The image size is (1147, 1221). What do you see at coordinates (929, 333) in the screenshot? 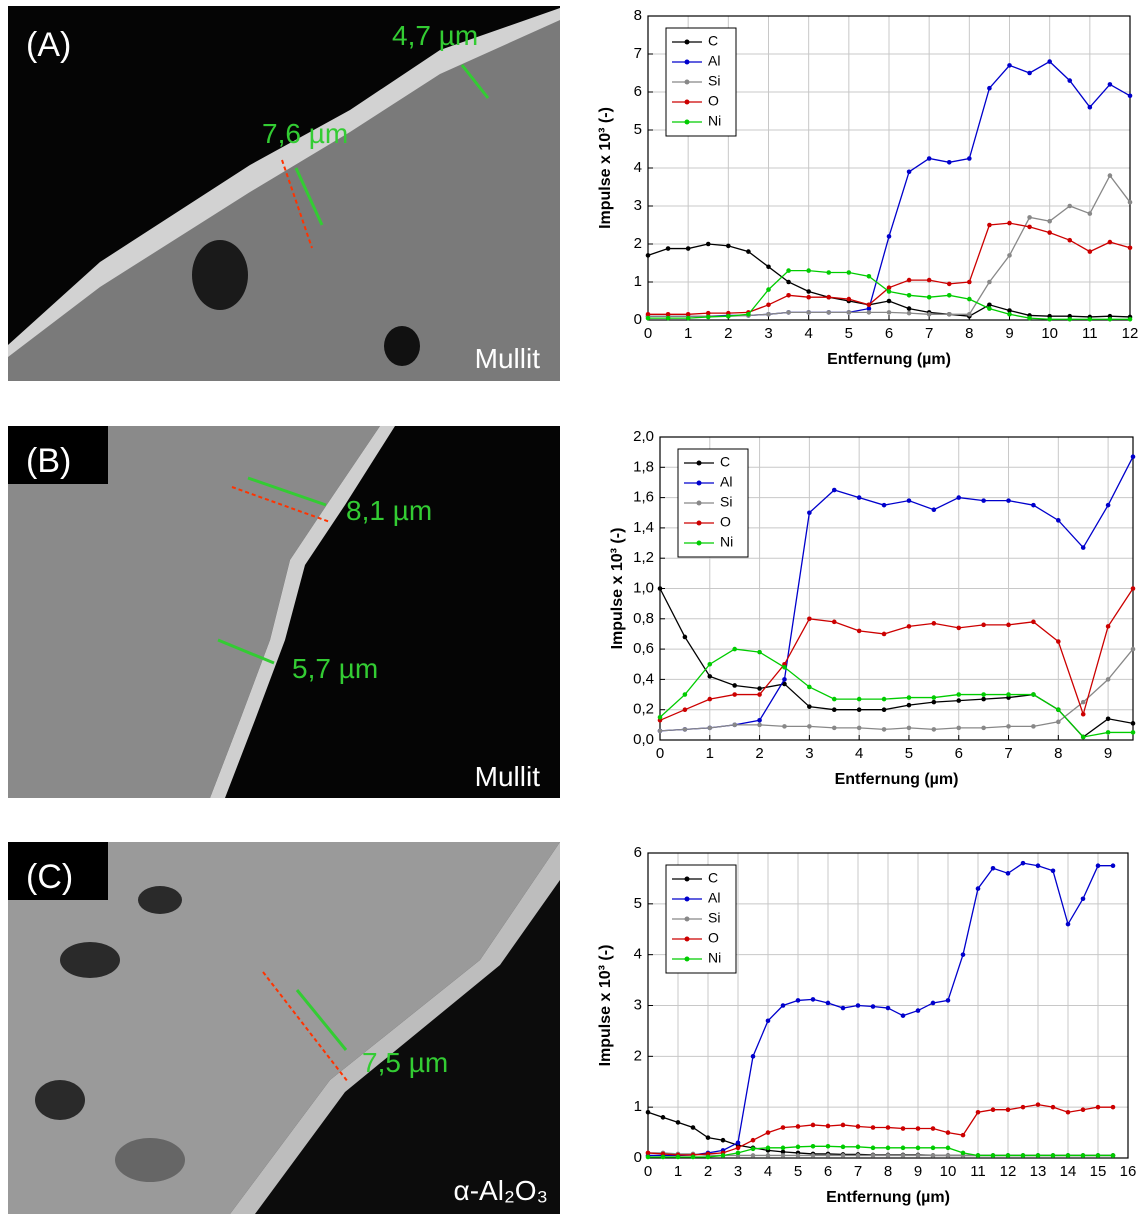
I see `x-tick-label: 7` at bounding box center [929, 333].